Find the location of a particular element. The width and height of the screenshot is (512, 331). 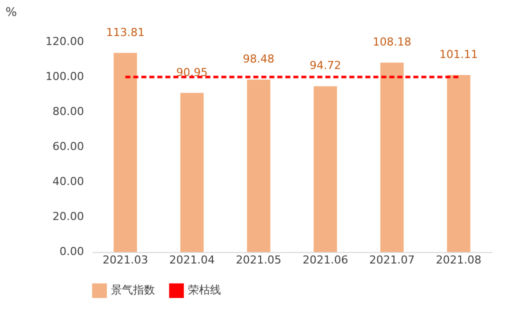

x-tick-label: 2021.05 is located at coordinates (259, 260).